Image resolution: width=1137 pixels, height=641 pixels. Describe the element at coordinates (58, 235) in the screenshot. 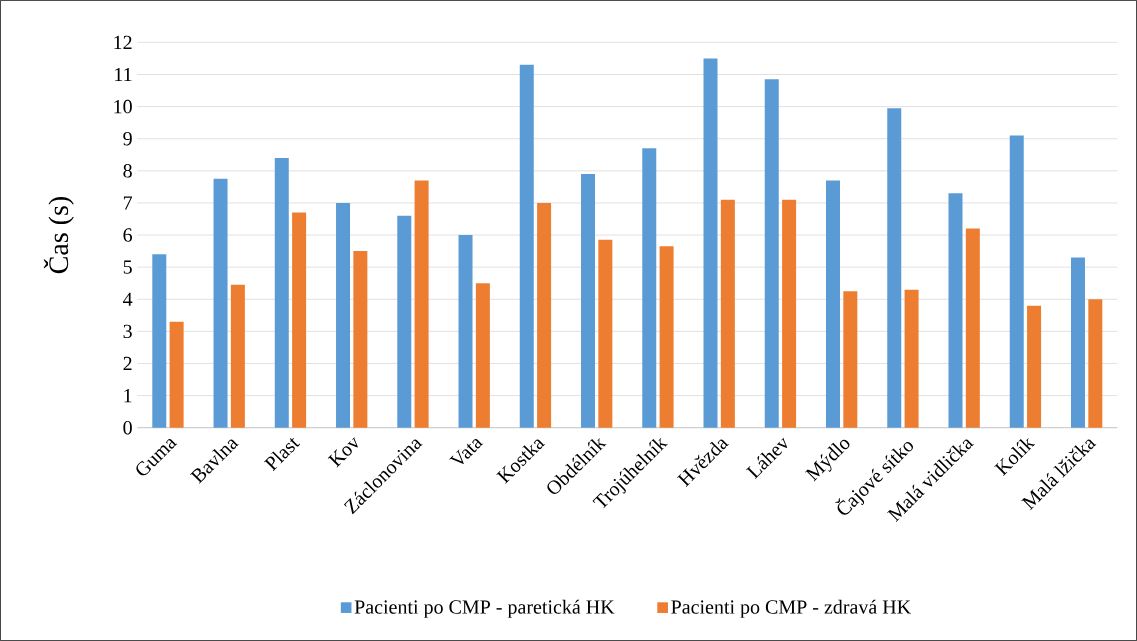

I see `y-axis-title: Čas (s)` at that location.